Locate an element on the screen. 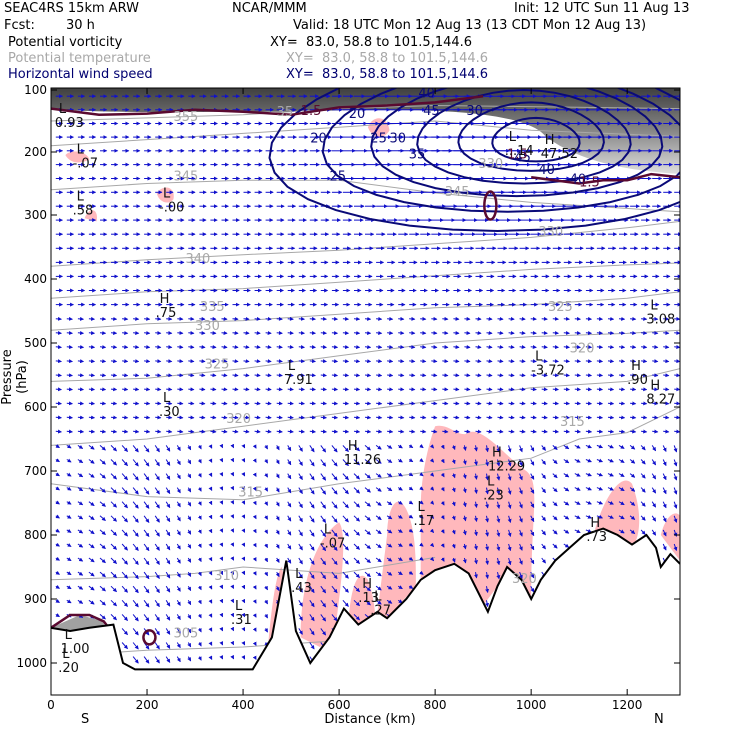 This screenshot has height=740, width=740. theta-label: 330 is located at coordinates (207, 326).